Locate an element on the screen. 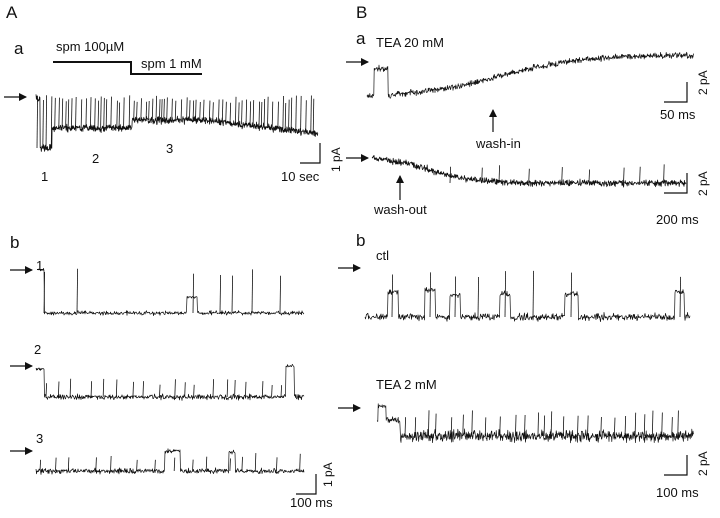 The width and height of the screenshot is (720, 518). scale-bar-ab is located at coordinates (306, 484).